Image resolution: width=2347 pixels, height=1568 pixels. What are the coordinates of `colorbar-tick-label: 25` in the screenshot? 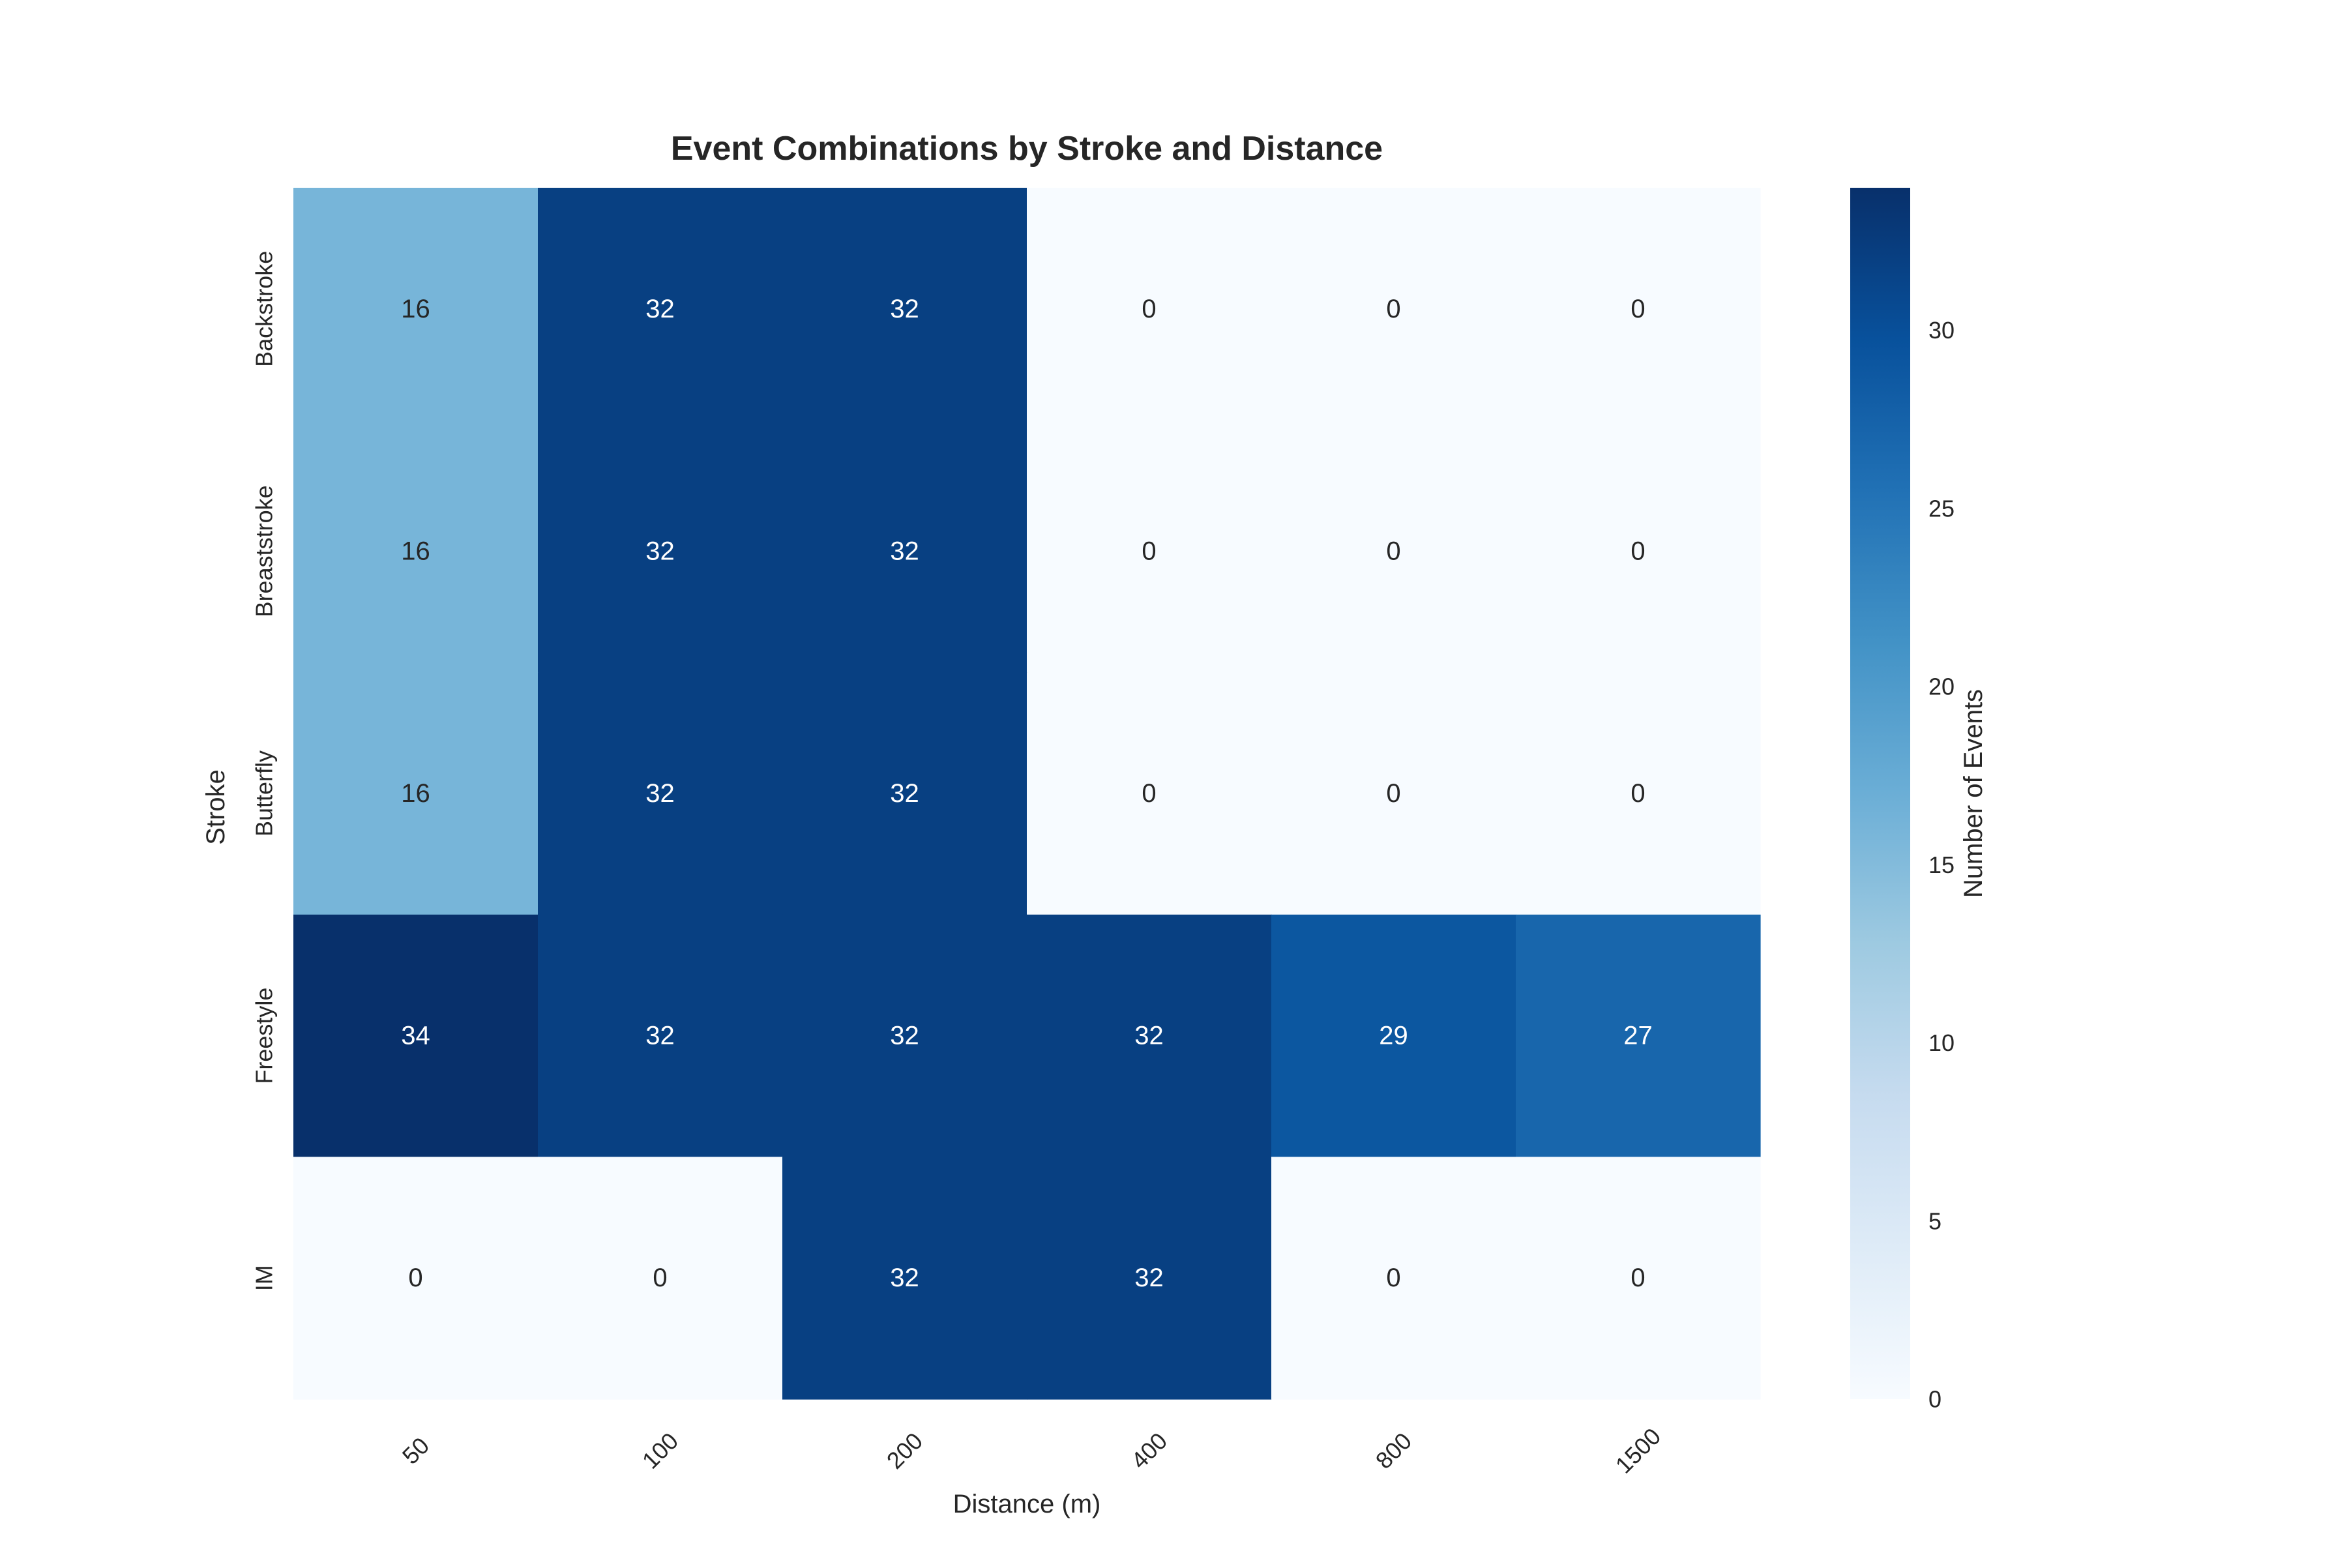 It's located at (1941, 509).